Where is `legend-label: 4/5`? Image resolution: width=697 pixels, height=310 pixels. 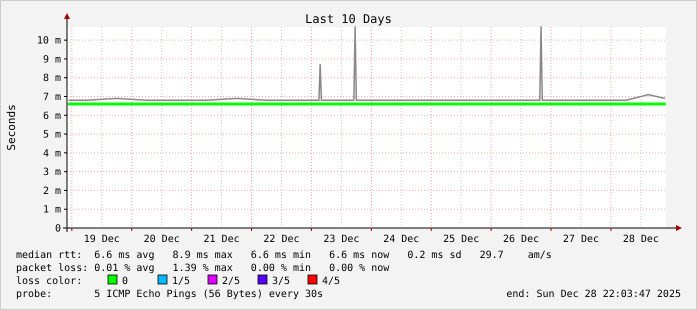
legend-label: 4/5 is located at coordinates (331, 281).